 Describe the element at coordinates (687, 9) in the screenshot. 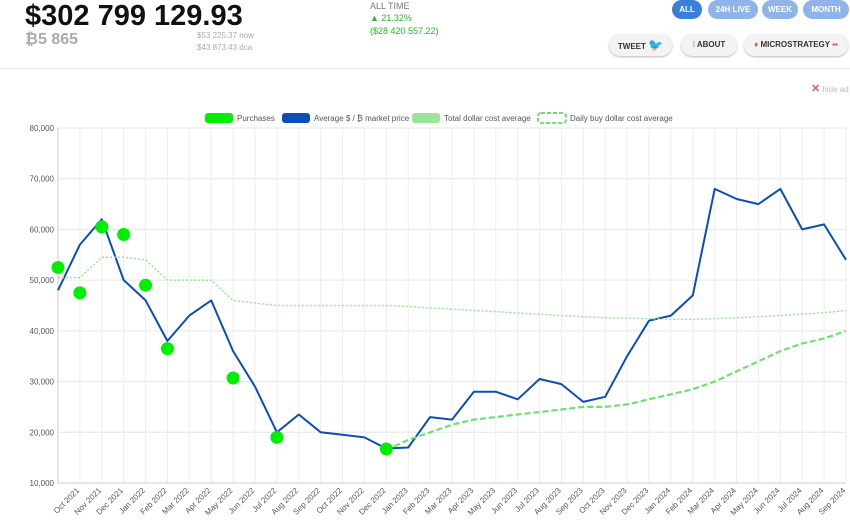

I see `period-button: ALL` at that location.